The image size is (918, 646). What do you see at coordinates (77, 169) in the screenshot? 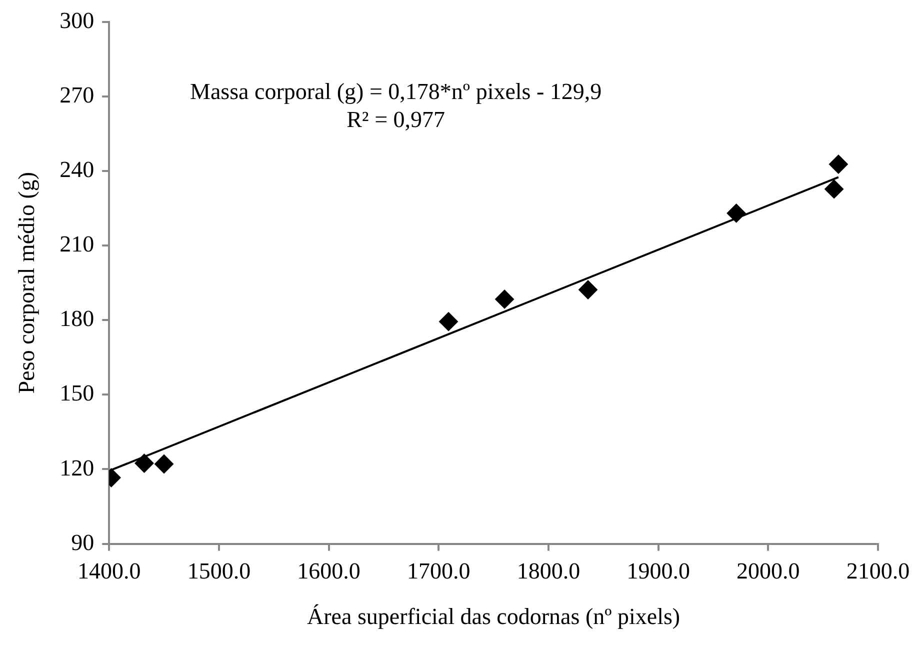
I see `y-tick-label: 240` at bounding box center [77, 169].